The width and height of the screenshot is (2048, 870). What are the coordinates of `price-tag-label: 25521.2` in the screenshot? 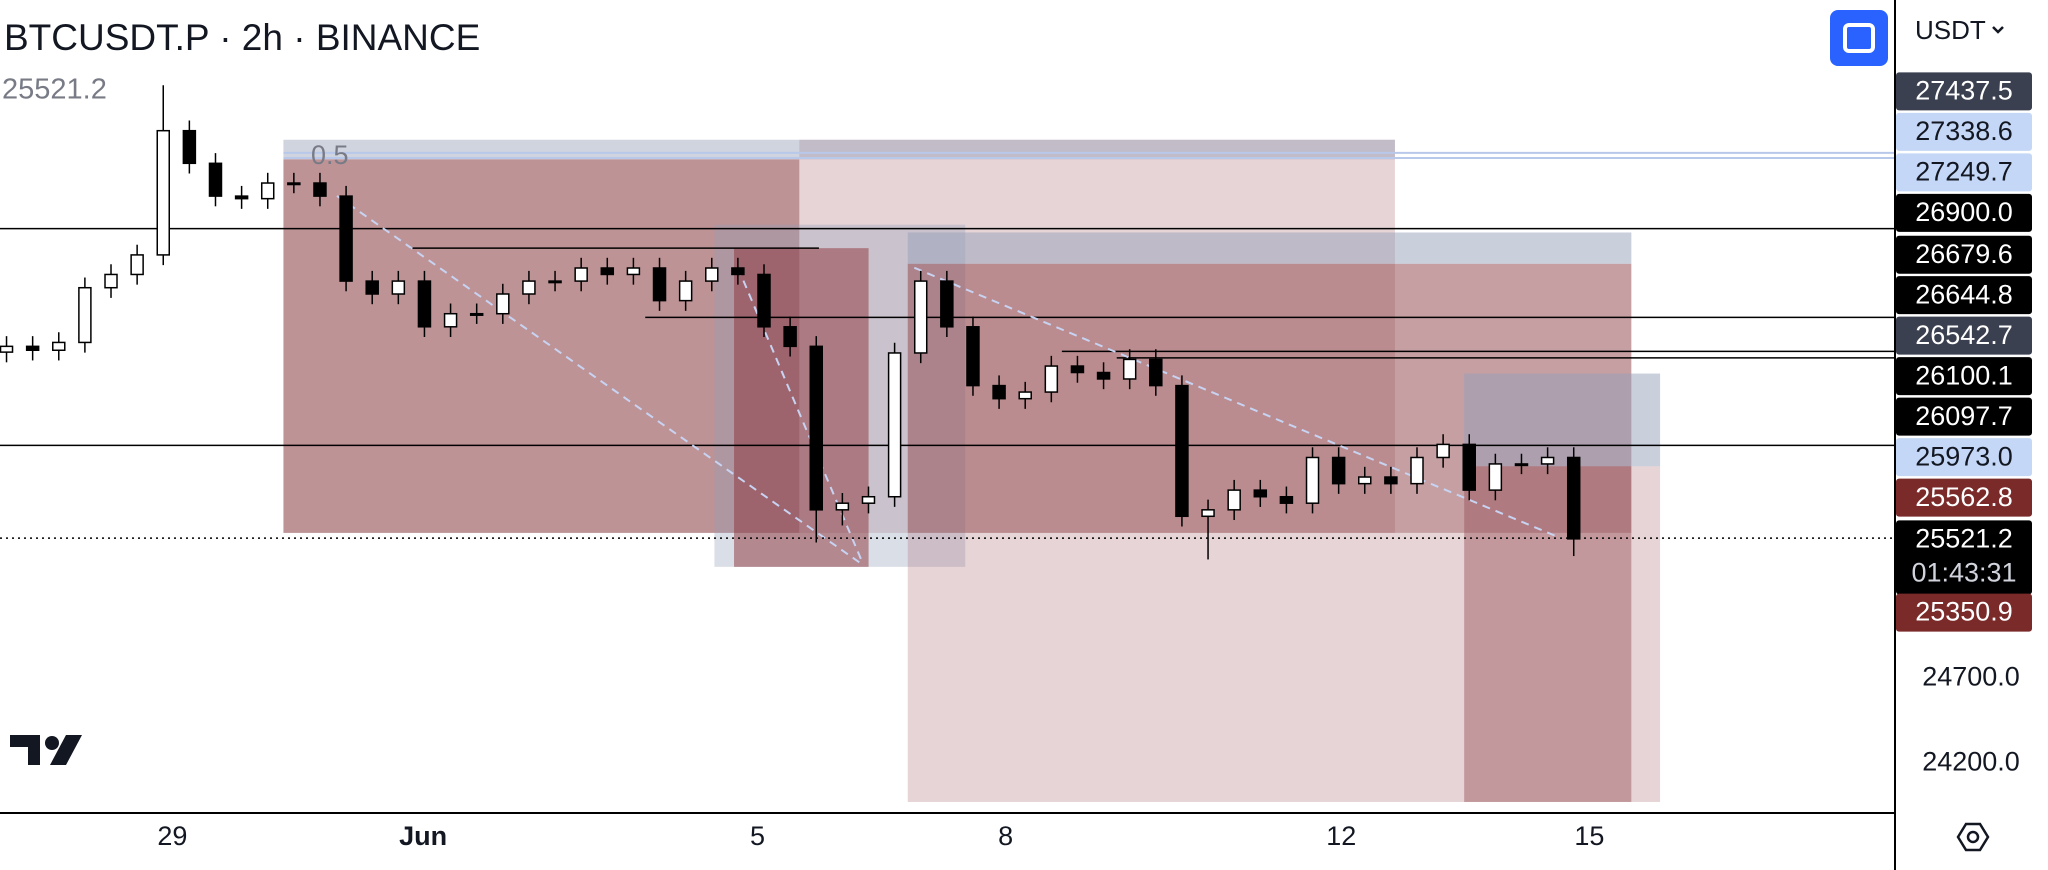 It's located at (1964, 539).